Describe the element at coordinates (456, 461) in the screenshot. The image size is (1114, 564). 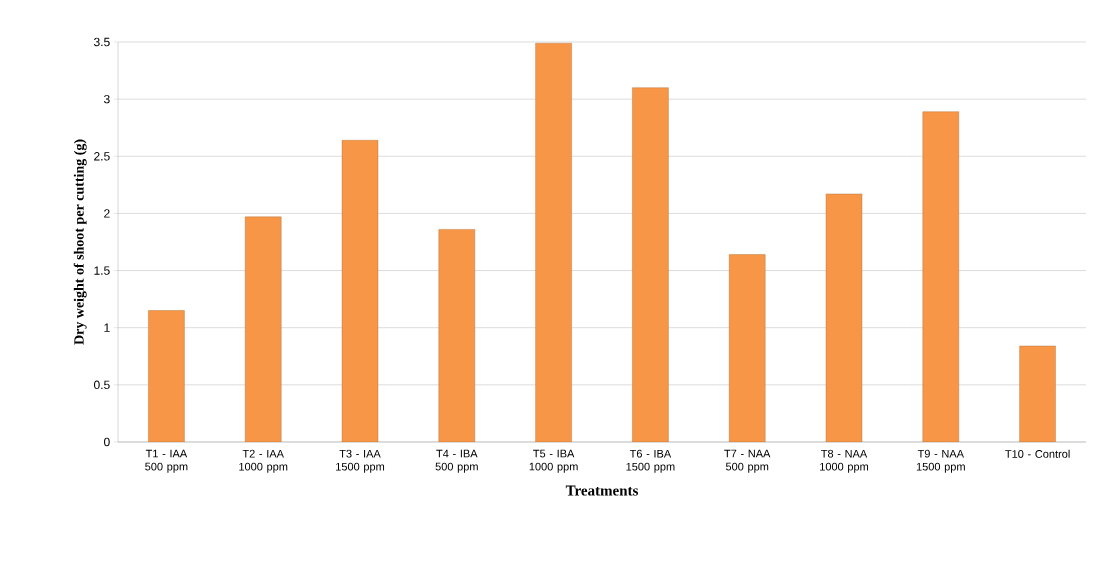
I see `x-tick-label: T4 - IBA 500 ppm` at that location.